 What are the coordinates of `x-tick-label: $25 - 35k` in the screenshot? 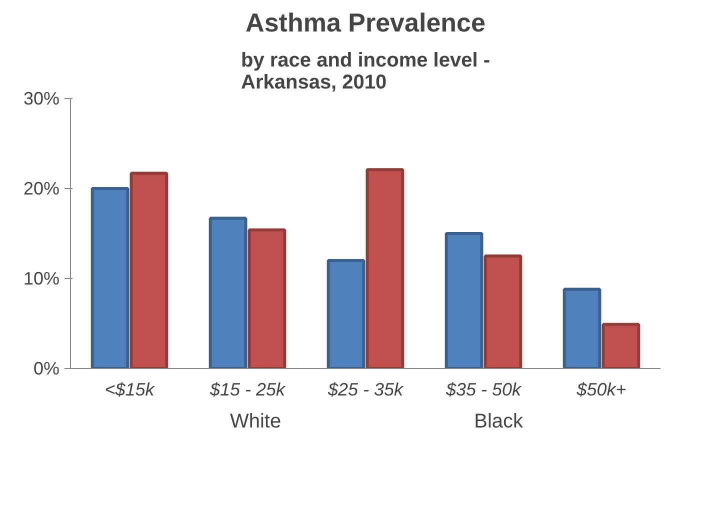 It's located at (365, 390).